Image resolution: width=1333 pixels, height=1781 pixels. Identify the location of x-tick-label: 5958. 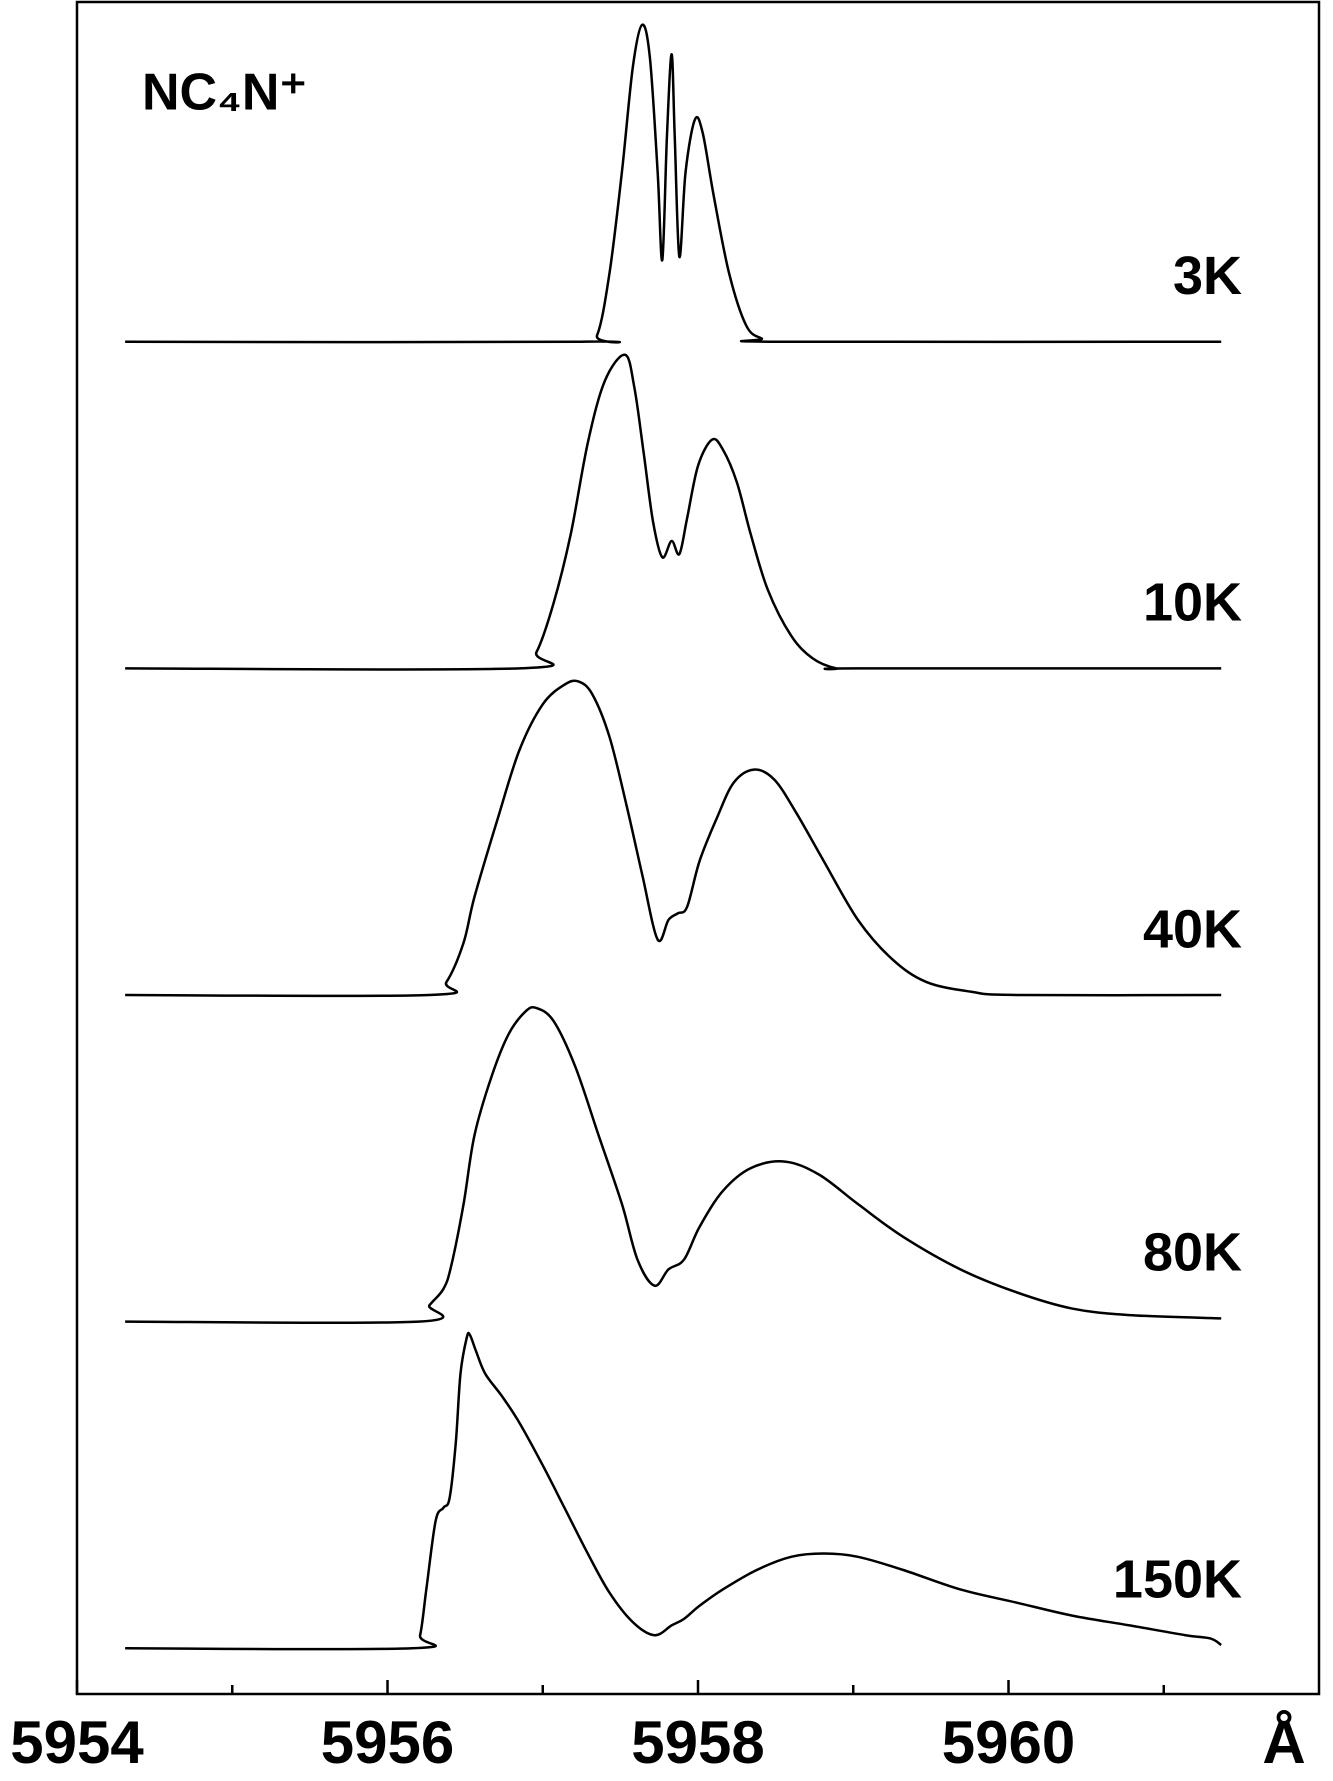
(697, 1742).